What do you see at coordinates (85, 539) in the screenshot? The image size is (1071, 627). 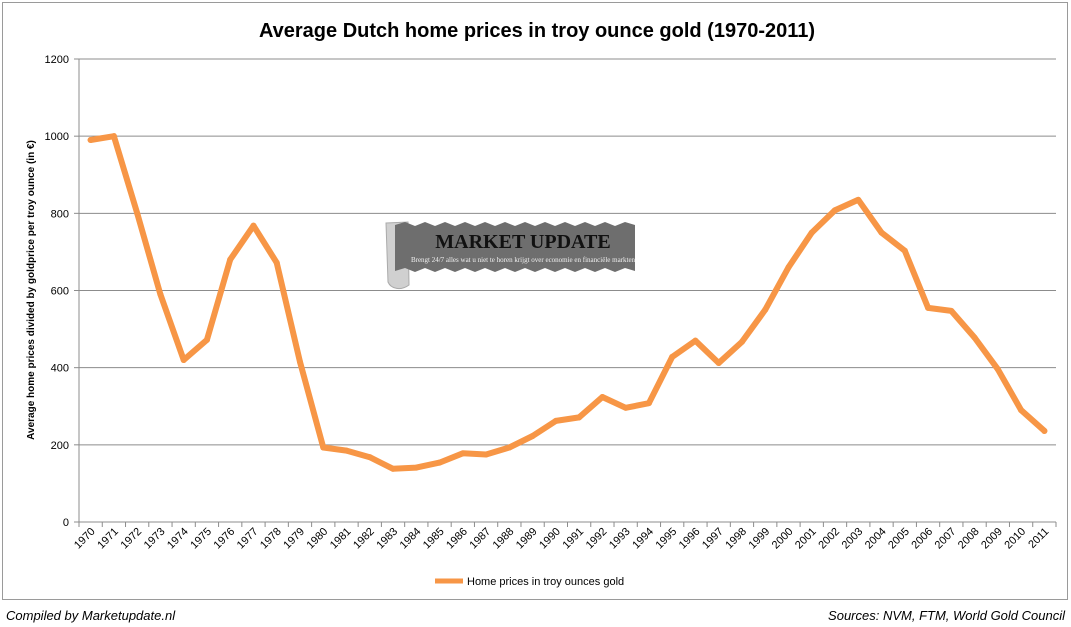 I see `x-tick-label: 1970` at bounding box center [85, 539].